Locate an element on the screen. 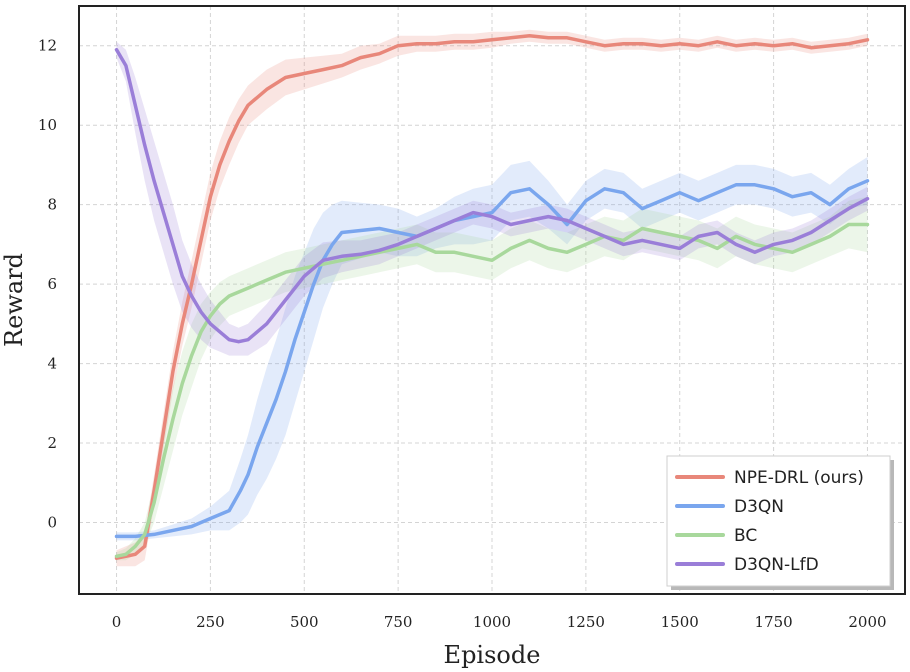 This screenshot has width=910, height=672. legend: NPE-DRL (ours) D3QN BC D3QN-LfD is located at coordinates (780, 522).